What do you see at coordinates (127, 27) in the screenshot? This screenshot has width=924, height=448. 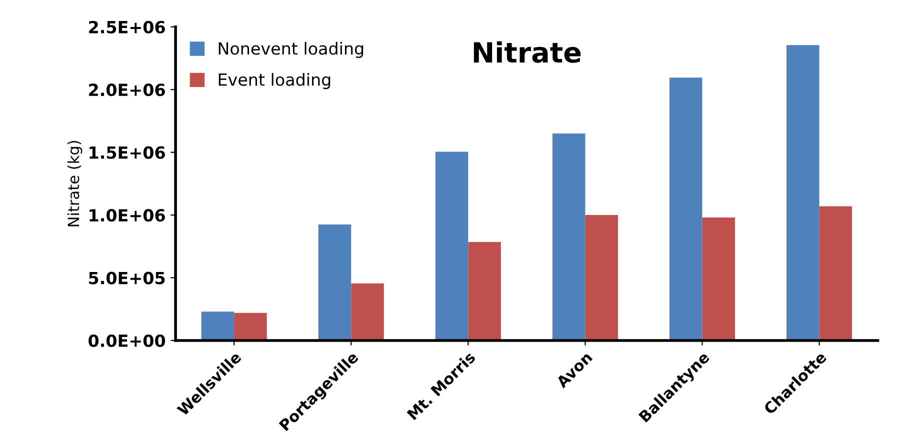 I see `y-tick-label: 2.5E+06` at bounding box center [127, 27].